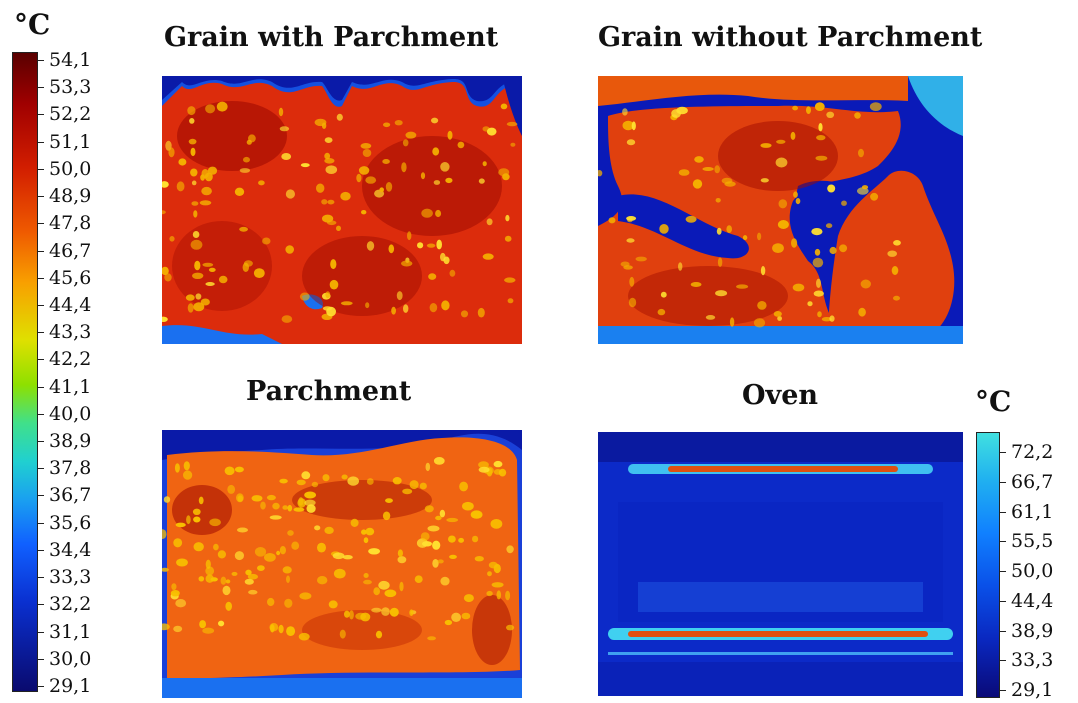 This screenshot has height=703, width=1078. What do you see at coordinates (780, 395) in the screenshot?
I see `title-oven: Oven` at bounding box center [780, 395].